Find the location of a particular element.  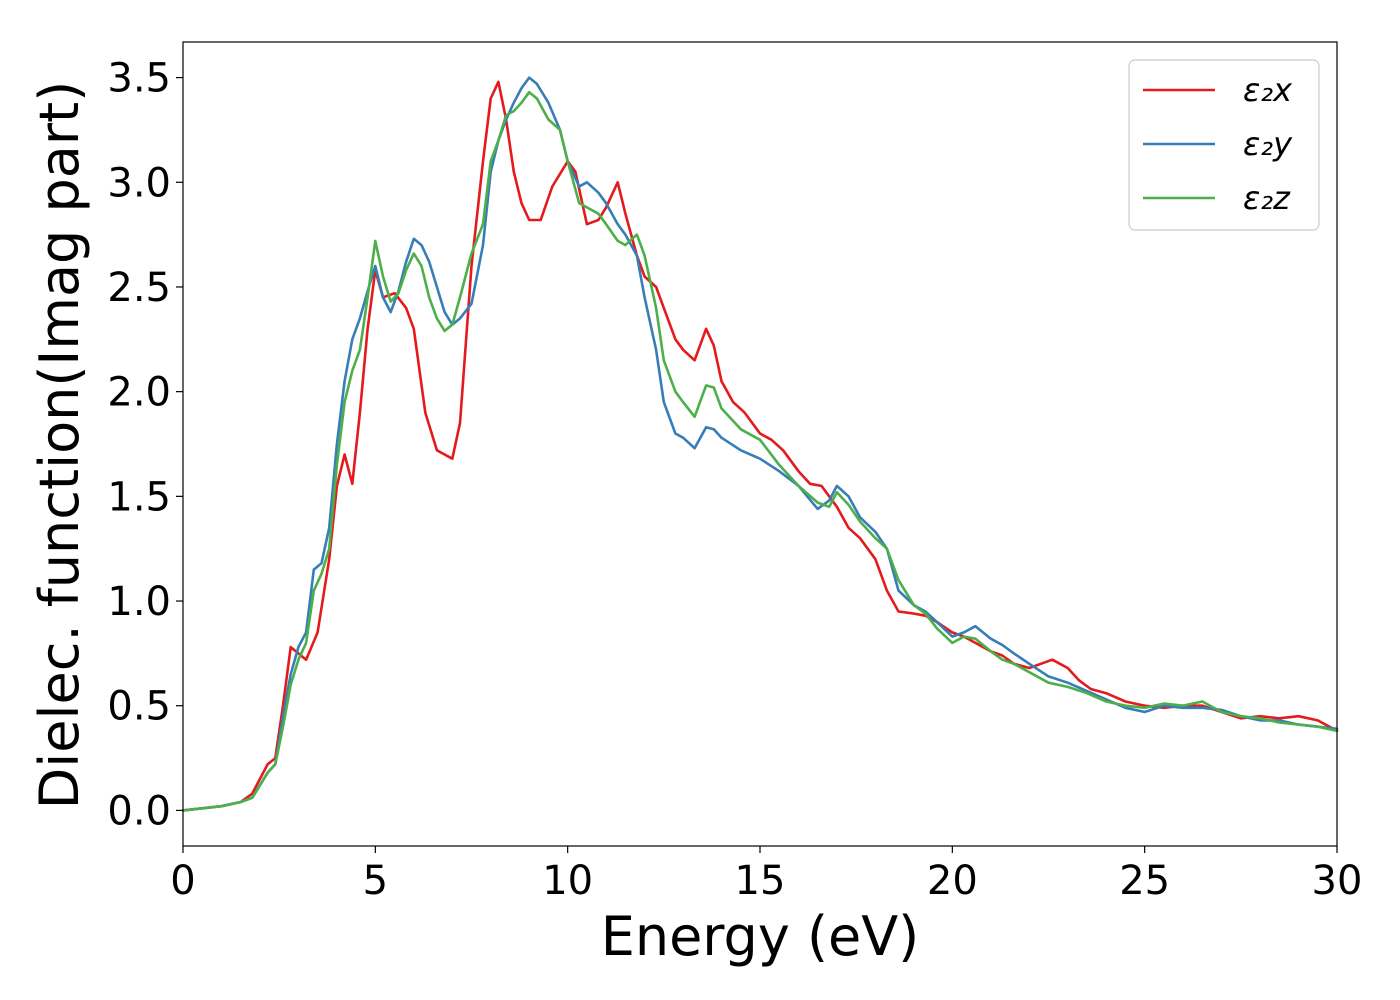

x-tick-label: 0 is located at coordinates (182, 881).